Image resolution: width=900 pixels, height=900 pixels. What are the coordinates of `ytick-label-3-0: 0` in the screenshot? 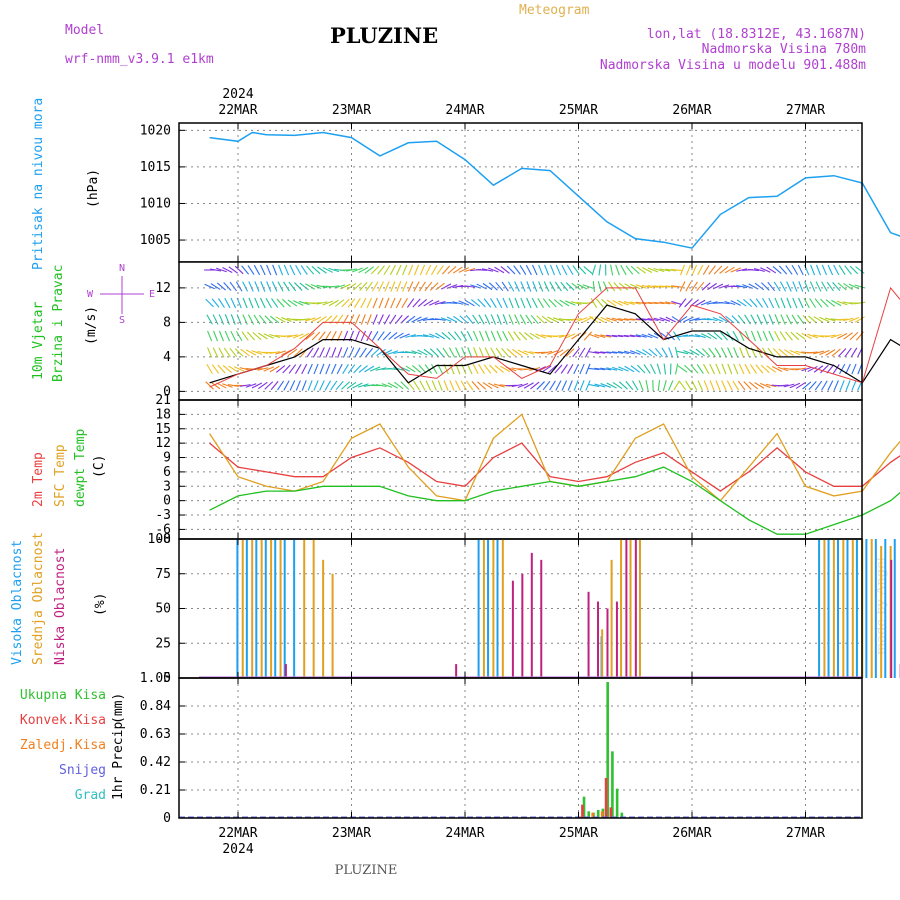 It's located at (167, 678).